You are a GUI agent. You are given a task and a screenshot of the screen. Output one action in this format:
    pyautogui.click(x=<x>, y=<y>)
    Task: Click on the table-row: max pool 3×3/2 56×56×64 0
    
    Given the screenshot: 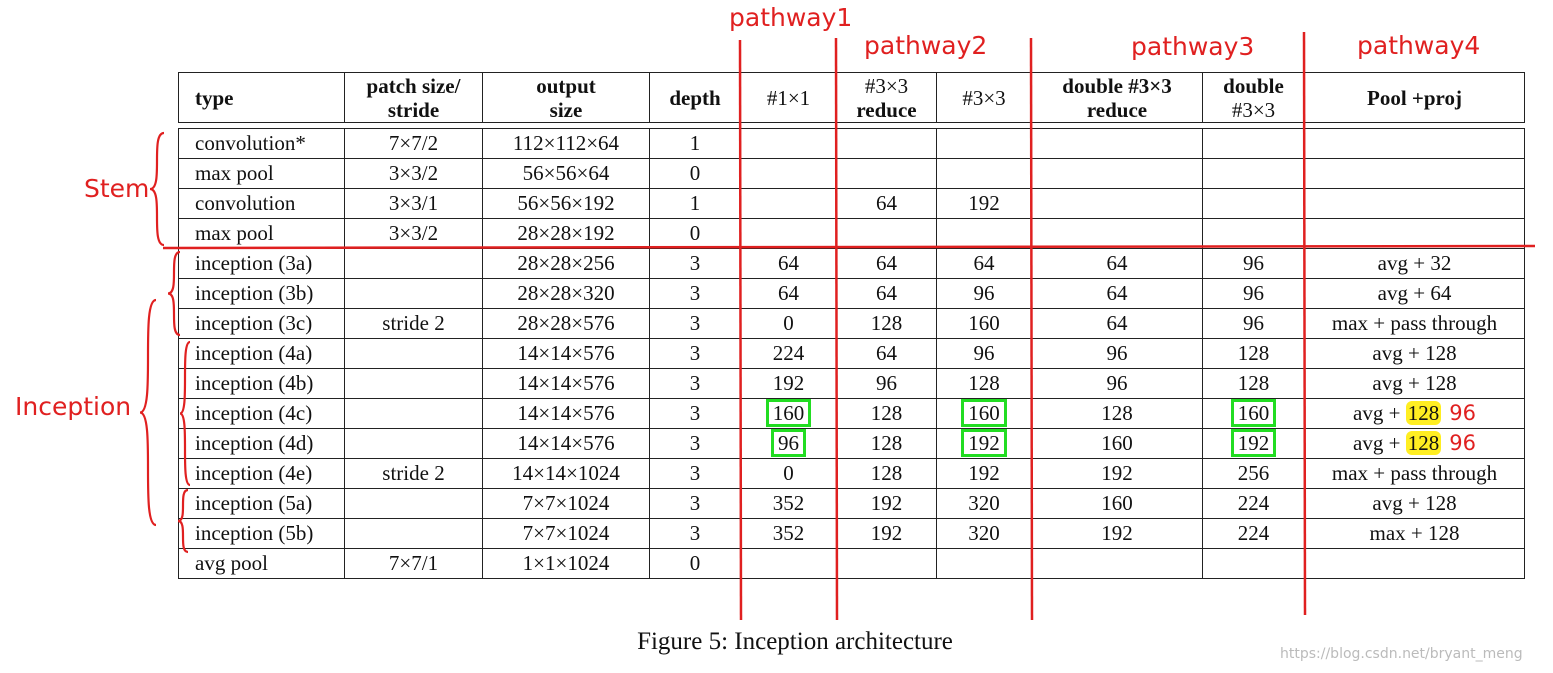 What is the action you would take?
    pyautogui.click(x=851, y=173)
    